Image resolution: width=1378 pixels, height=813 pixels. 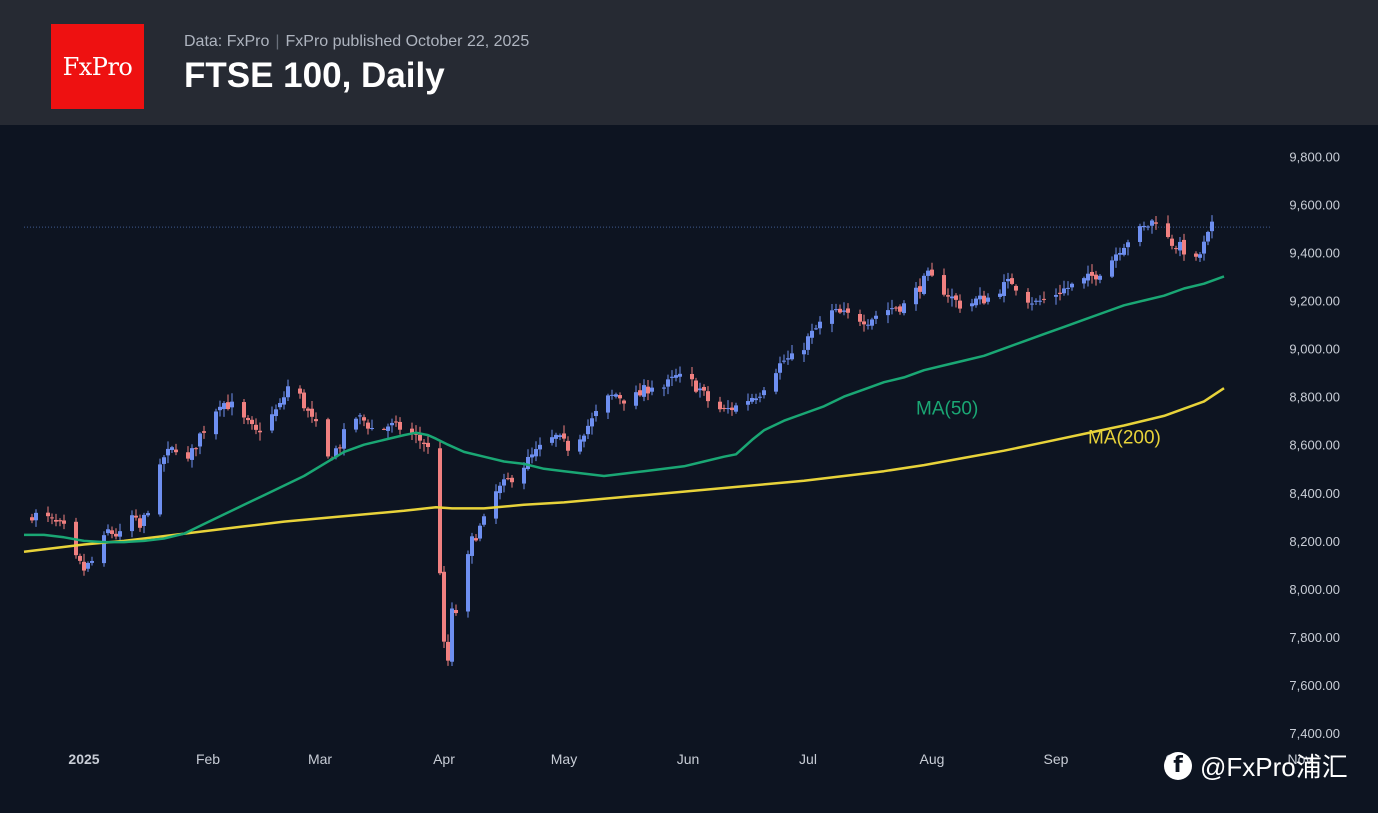 I want to click on x-tick-label: 2025, so click(x=83, y=759).